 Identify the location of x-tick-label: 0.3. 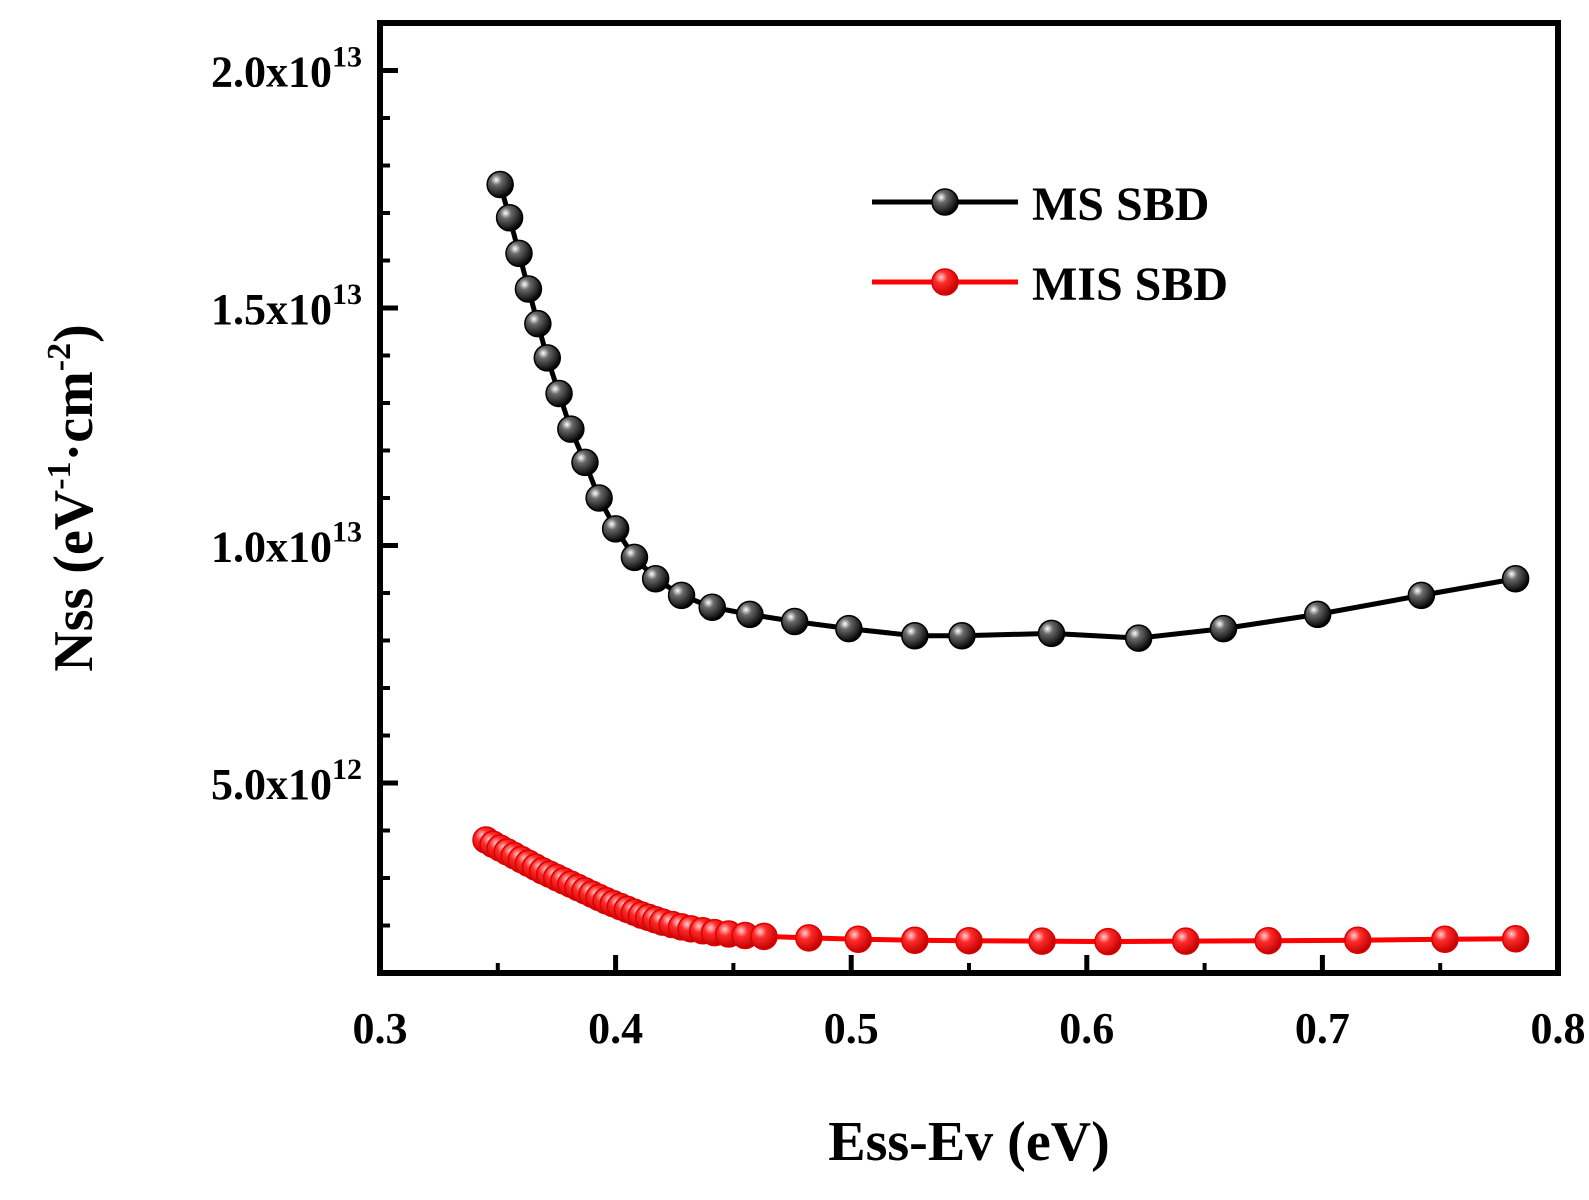
(380, 1028).